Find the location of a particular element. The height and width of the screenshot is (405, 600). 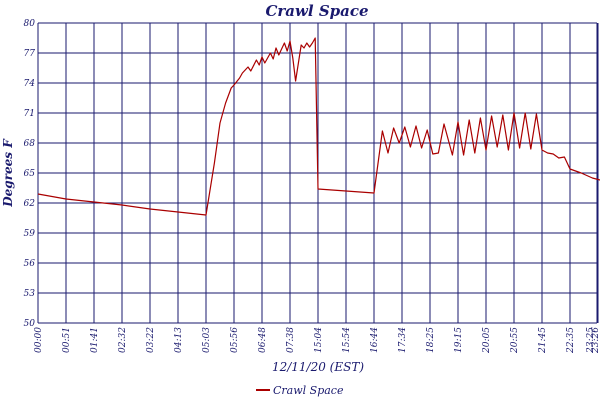

x-tick-label: 03:22 is located at coordinates (151, 340).